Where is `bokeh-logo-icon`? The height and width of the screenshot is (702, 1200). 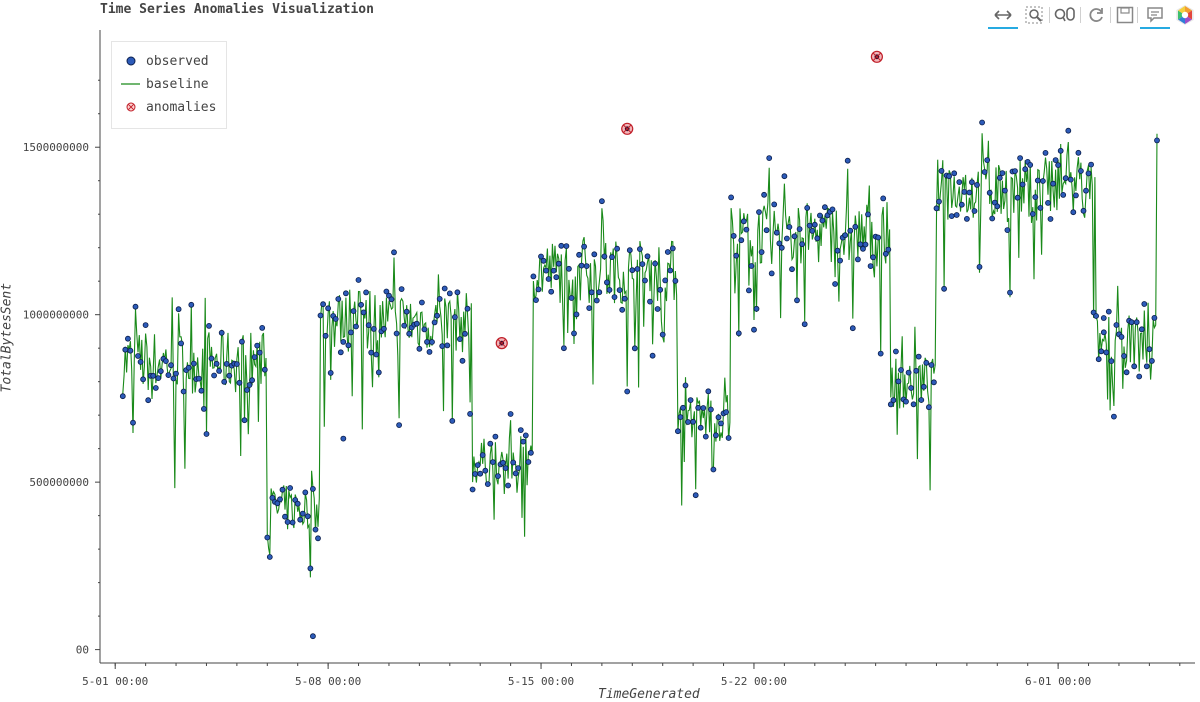 bokeh-logo-icon is located at coordinates (1185, 15).